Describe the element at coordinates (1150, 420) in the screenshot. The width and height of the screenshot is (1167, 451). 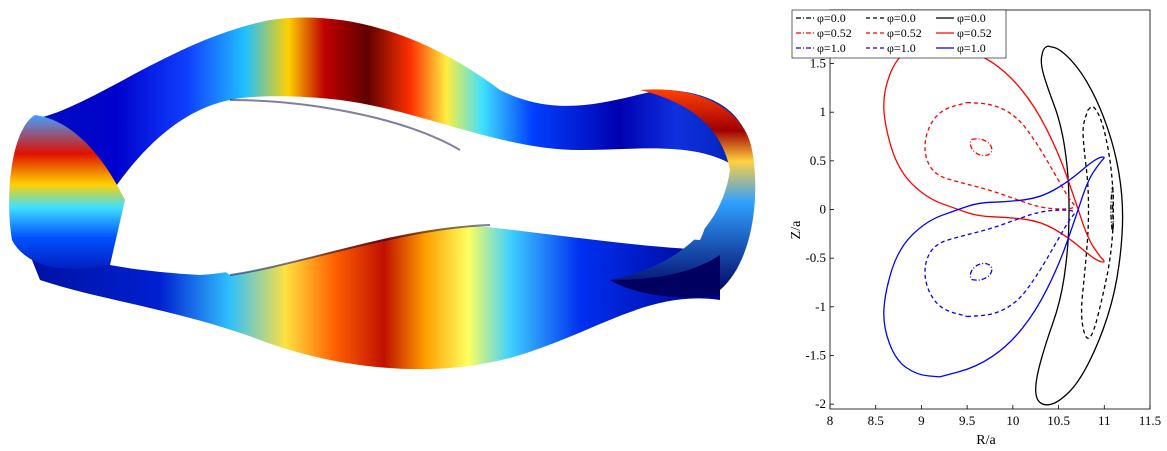
I see `x-tick-label: 11.5` at that location.